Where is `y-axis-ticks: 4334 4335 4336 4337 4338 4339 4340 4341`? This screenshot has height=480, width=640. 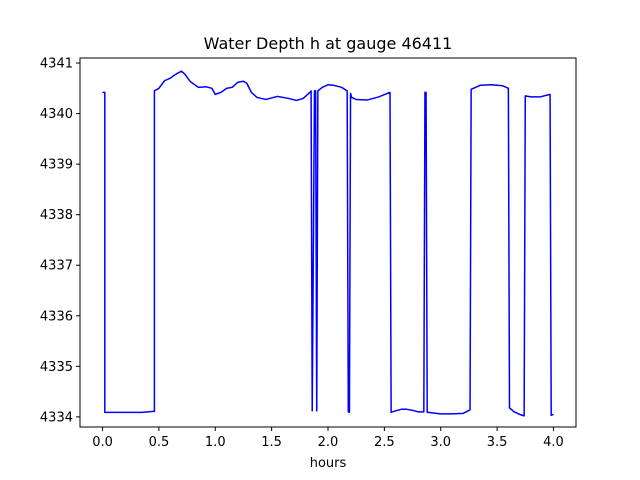
y-axis-ticks: 4334 4335 4336 4337 4338 4339 4340 4341 is located at coordinates (60, 241).